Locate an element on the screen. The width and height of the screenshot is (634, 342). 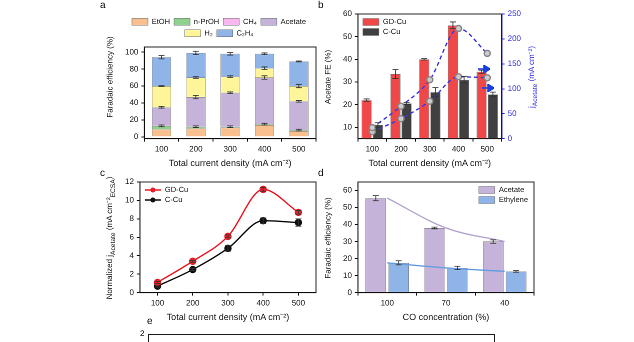
y-axis-title: Acetate FE (%) is located at coordinates (328, 77).